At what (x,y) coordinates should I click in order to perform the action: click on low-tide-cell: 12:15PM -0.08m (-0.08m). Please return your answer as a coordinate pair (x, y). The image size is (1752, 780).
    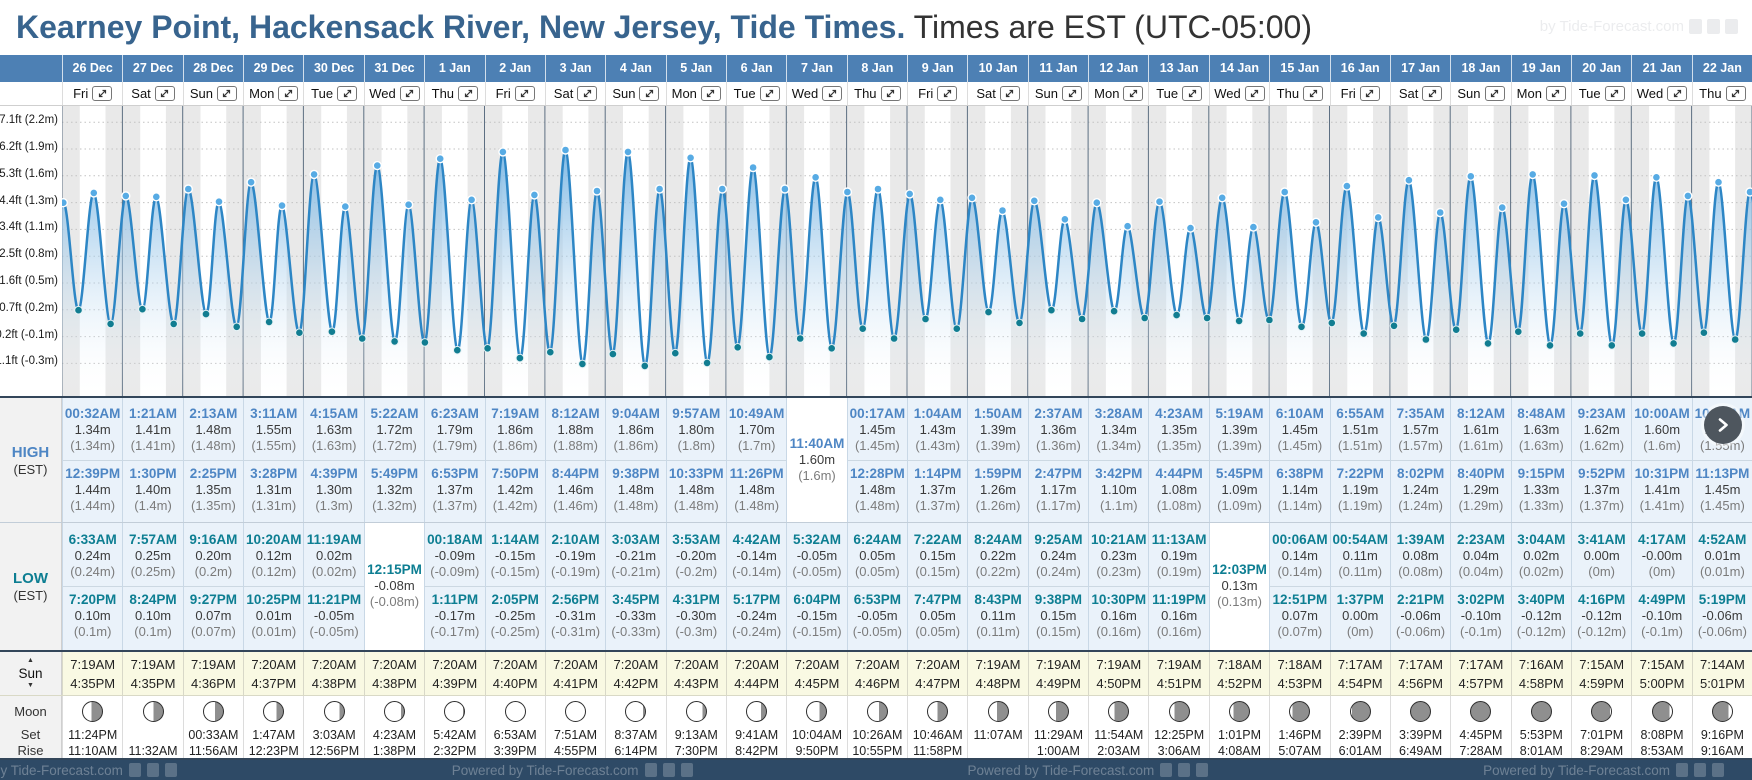
    Looking at the image, I should click on (394, 586).